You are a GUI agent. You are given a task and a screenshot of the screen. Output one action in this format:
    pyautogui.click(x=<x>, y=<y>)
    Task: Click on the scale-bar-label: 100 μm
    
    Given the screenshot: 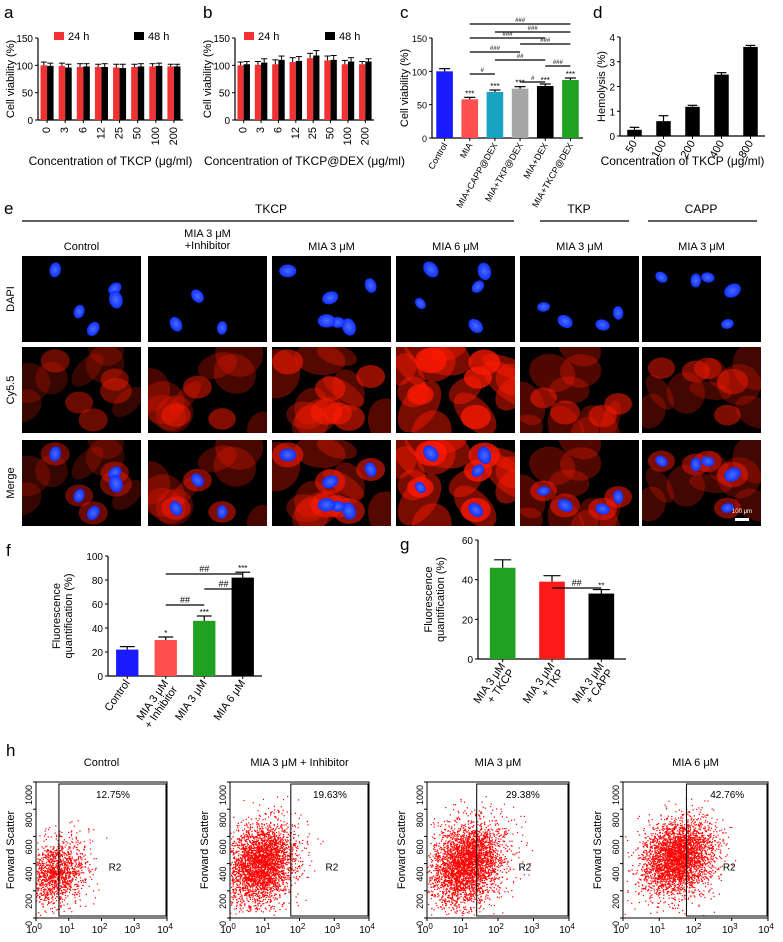 What is the action you would take?
    pyautogui.click(x=742, y=512)
    